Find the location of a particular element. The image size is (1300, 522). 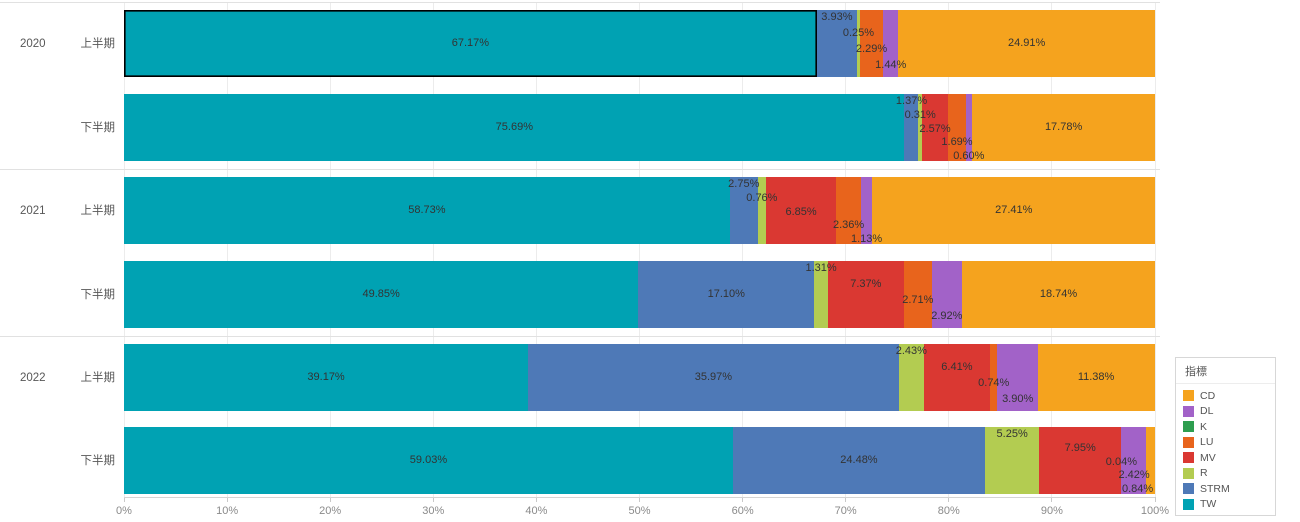

x-tick-label: 40% is located at coordinates (536, 511).